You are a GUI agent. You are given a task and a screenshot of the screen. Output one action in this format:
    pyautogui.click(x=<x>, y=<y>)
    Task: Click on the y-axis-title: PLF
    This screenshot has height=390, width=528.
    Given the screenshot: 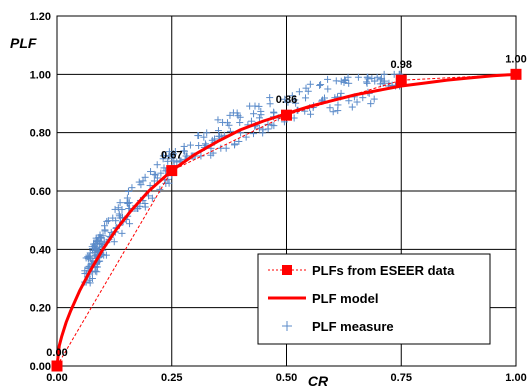 What is the action you would take?
    pyautogui.click(x=23, y=43)
    